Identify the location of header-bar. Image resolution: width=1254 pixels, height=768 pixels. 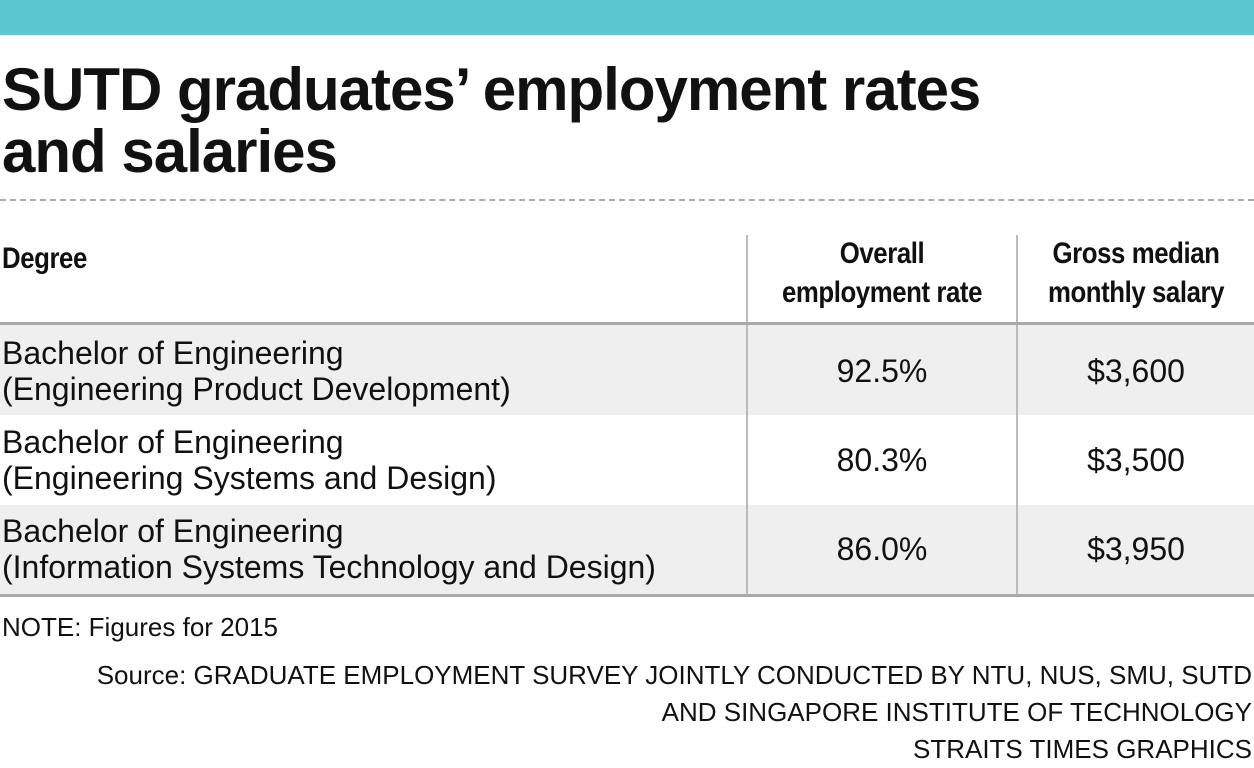
(627, 17).